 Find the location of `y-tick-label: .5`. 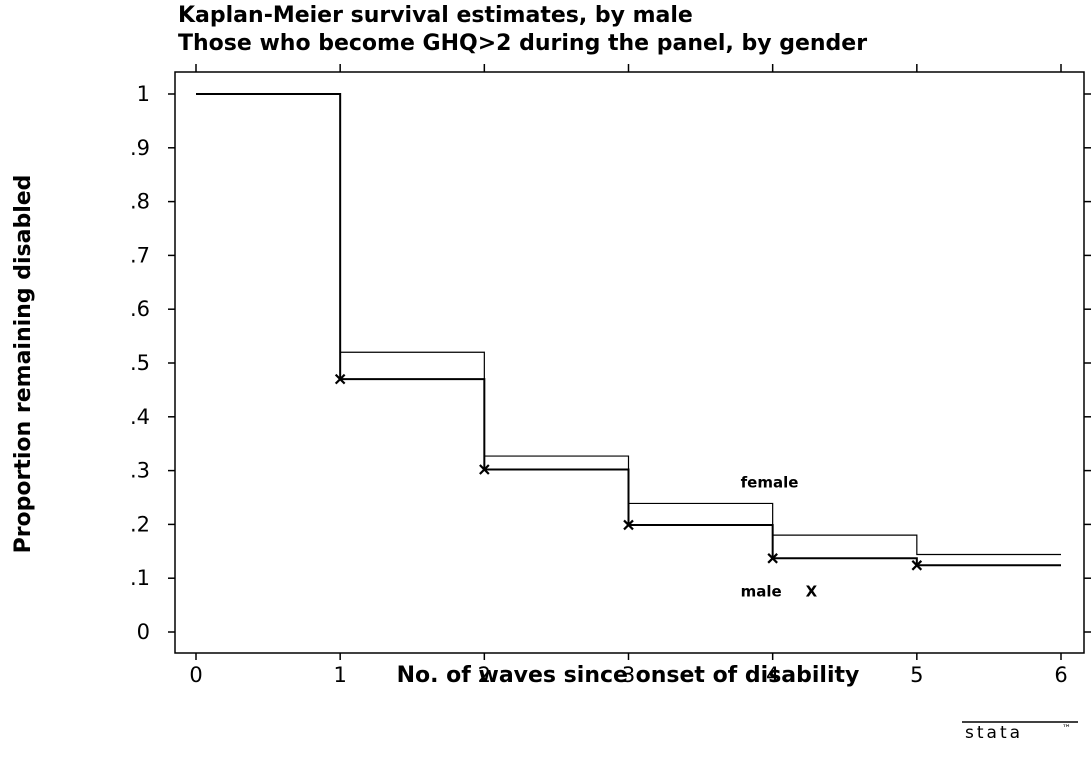

y-tick-label: .5 is located at coordinates (140, 363).